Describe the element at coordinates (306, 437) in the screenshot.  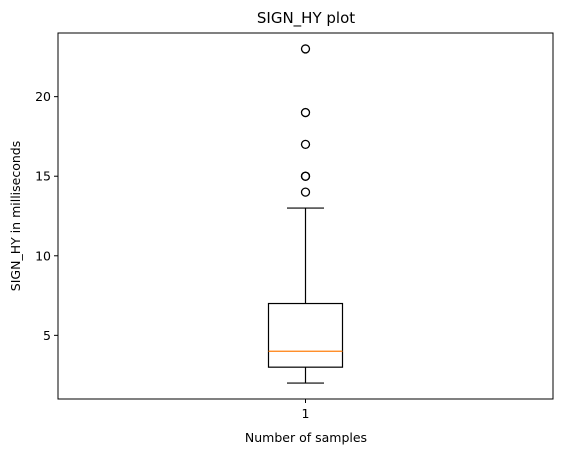
I see `x-axis-label: Number of samples` at that location.